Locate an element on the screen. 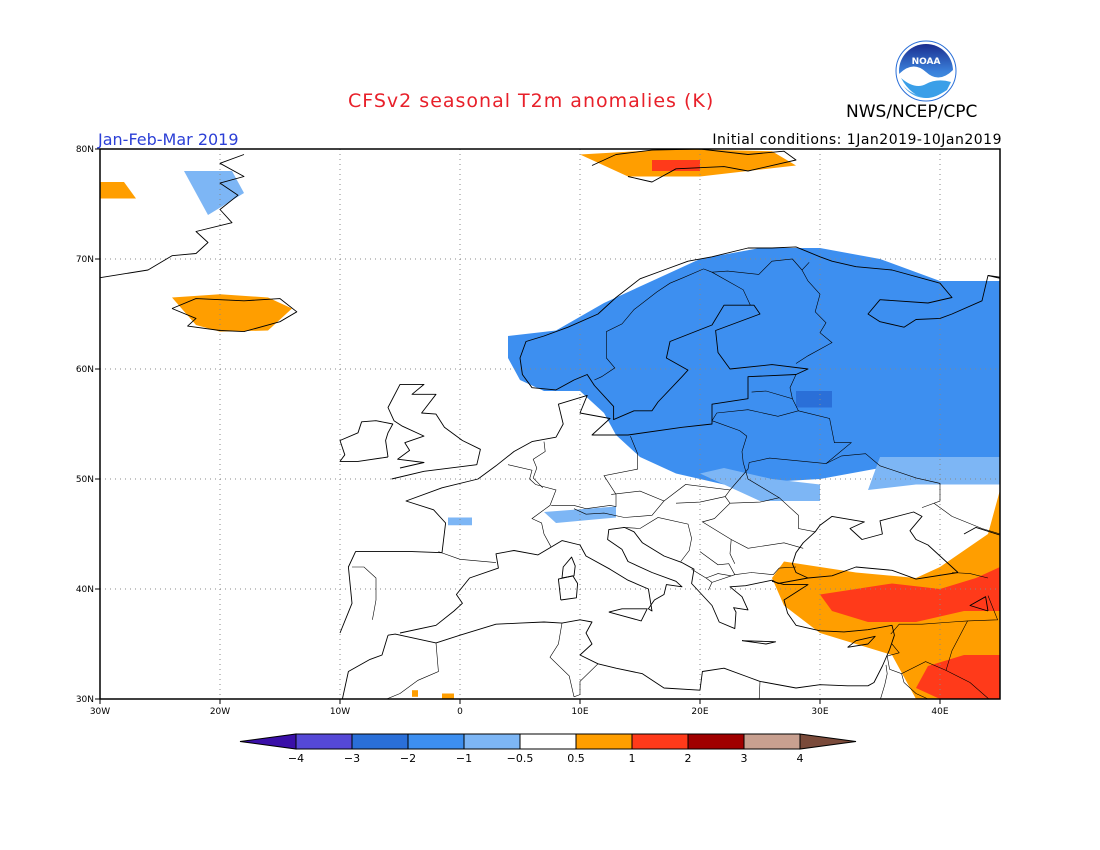 The width and height of the screenshot is (1100, 850). logo-text: NOAA is located at coordinates (926, 62).